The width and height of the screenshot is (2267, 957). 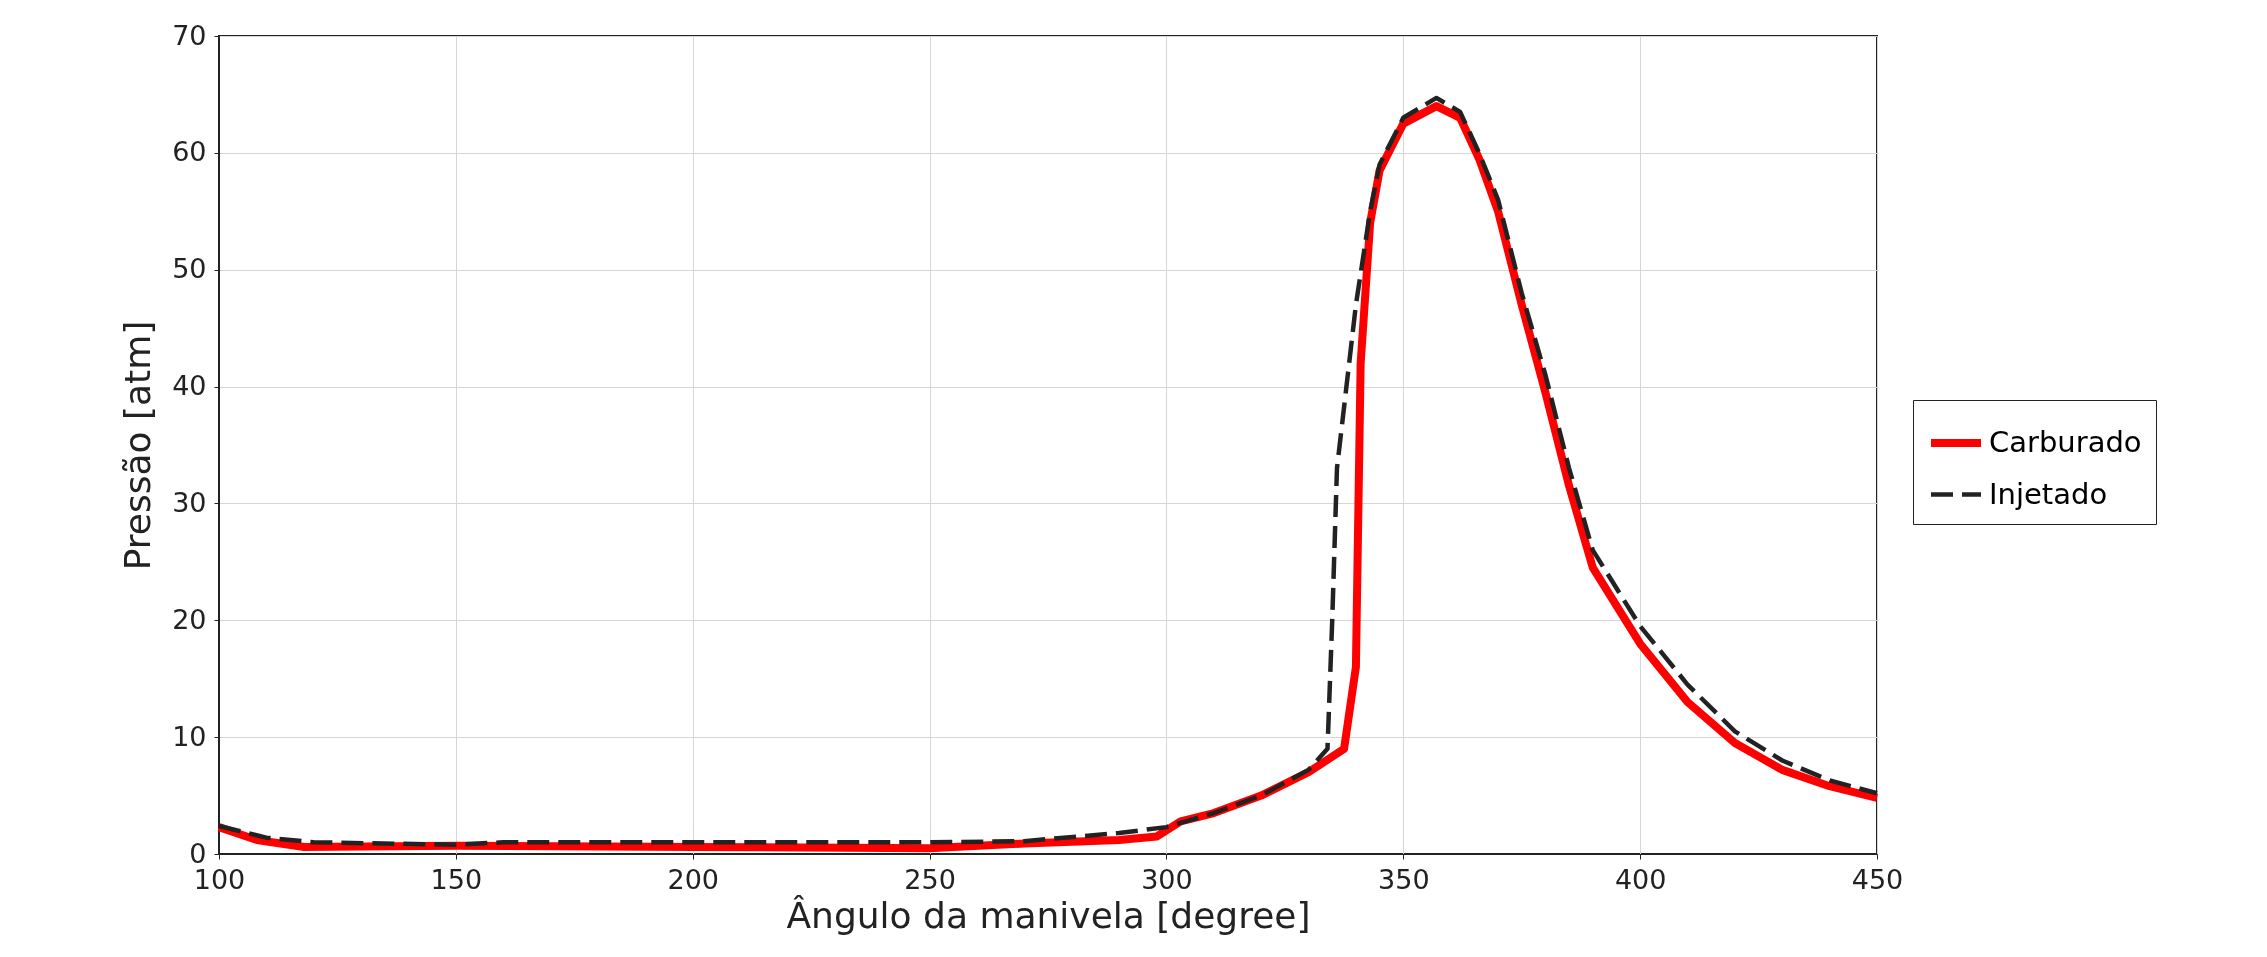 I want to click on legend-label: Carburado, so click(x=2065, y=442).